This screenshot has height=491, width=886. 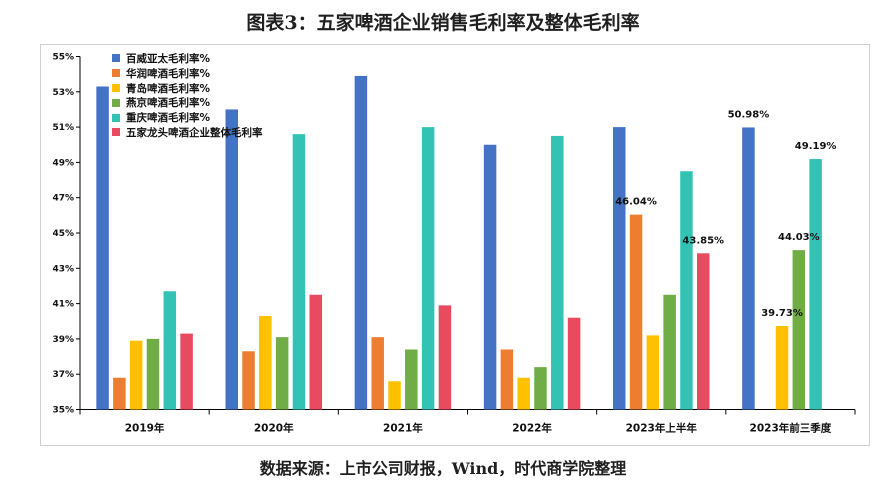 I want to click on y-tick-label: 37%, so click(x=63, y=375).